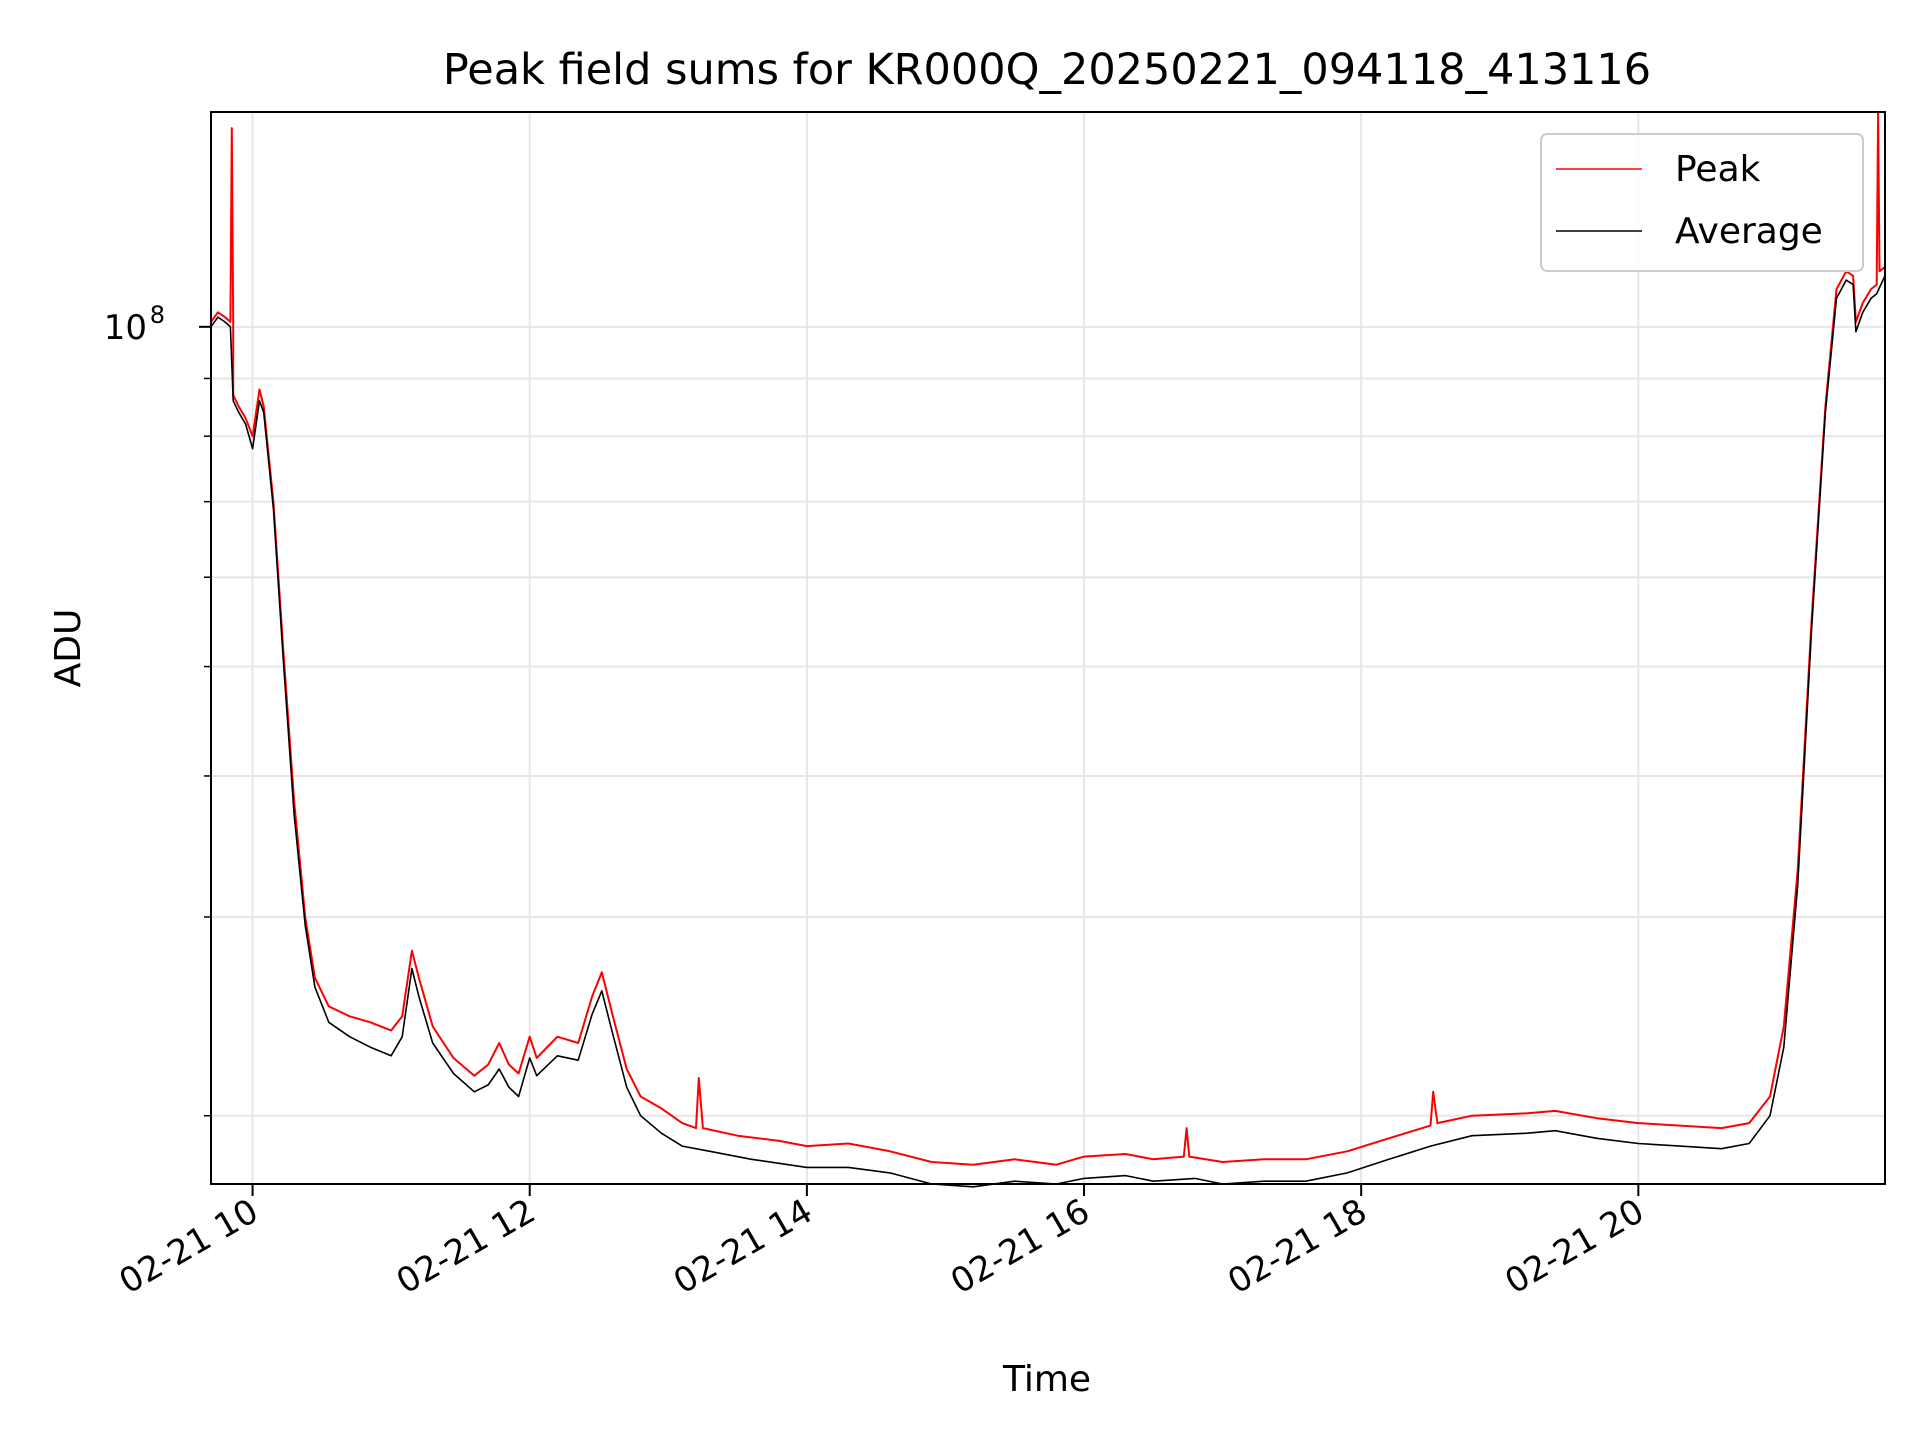  I want to click on legend-label-average: Average, so click(1749, 231).